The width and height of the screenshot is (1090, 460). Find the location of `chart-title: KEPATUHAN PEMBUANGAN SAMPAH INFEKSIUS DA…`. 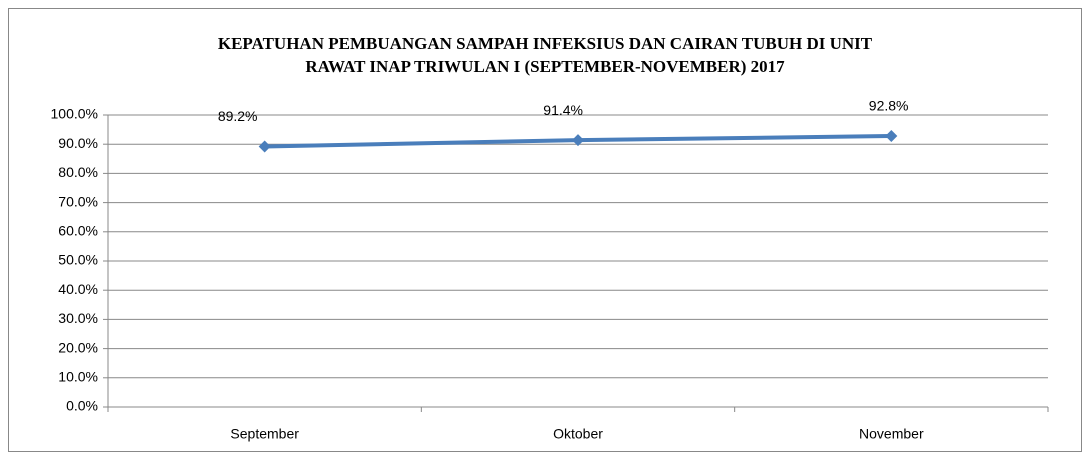

chart-title: KEPATUHAN PEMBUANGAN SAMPAH INFEKSIUS DA… is located at coordinates (545, 43).